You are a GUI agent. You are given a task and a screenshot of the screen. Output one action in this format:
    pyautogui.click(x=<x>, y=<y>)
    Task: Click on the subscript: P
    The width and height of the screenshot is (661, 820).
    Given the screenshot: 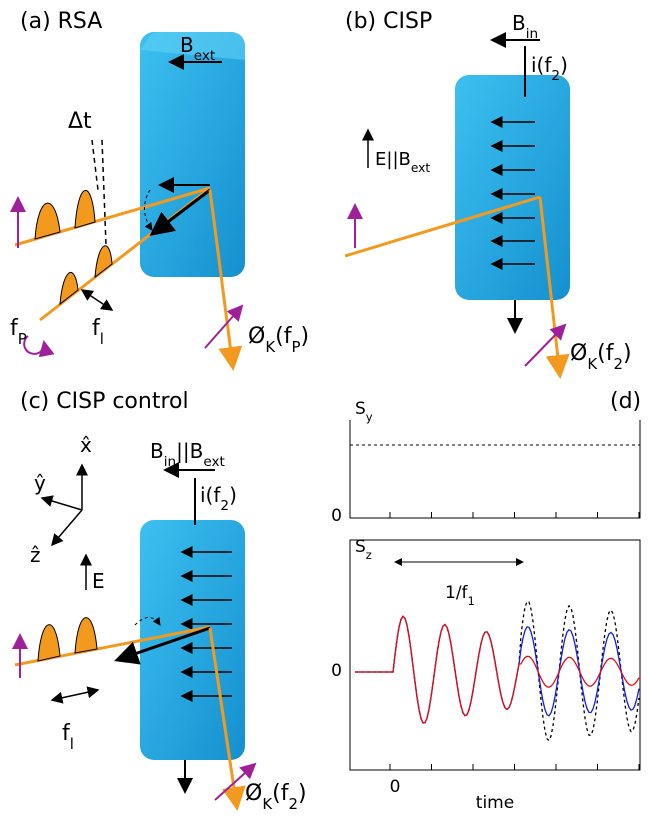 What is the action you would take?
    pyautogui.click(x=22, y=339)
    